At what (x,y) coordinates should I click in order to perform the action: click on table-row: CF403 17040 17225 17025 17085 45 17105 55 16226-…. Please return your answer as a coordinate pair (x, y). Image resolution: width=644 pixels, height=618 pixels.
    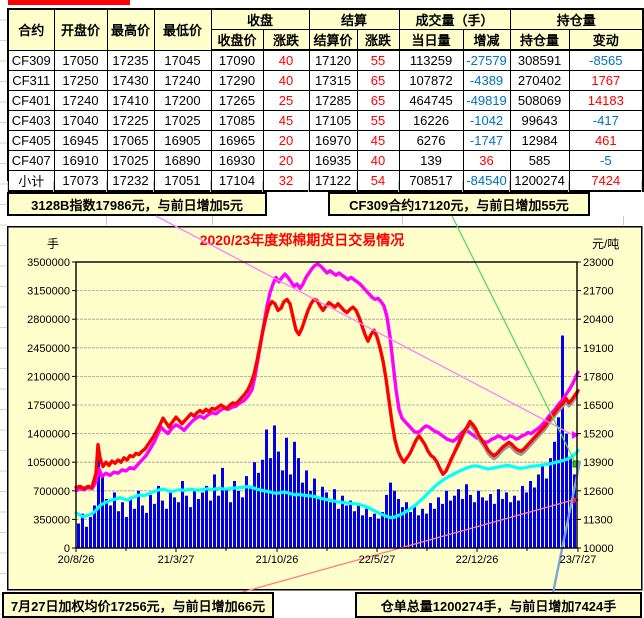
    Looking at the image, I should click on (325, 120).